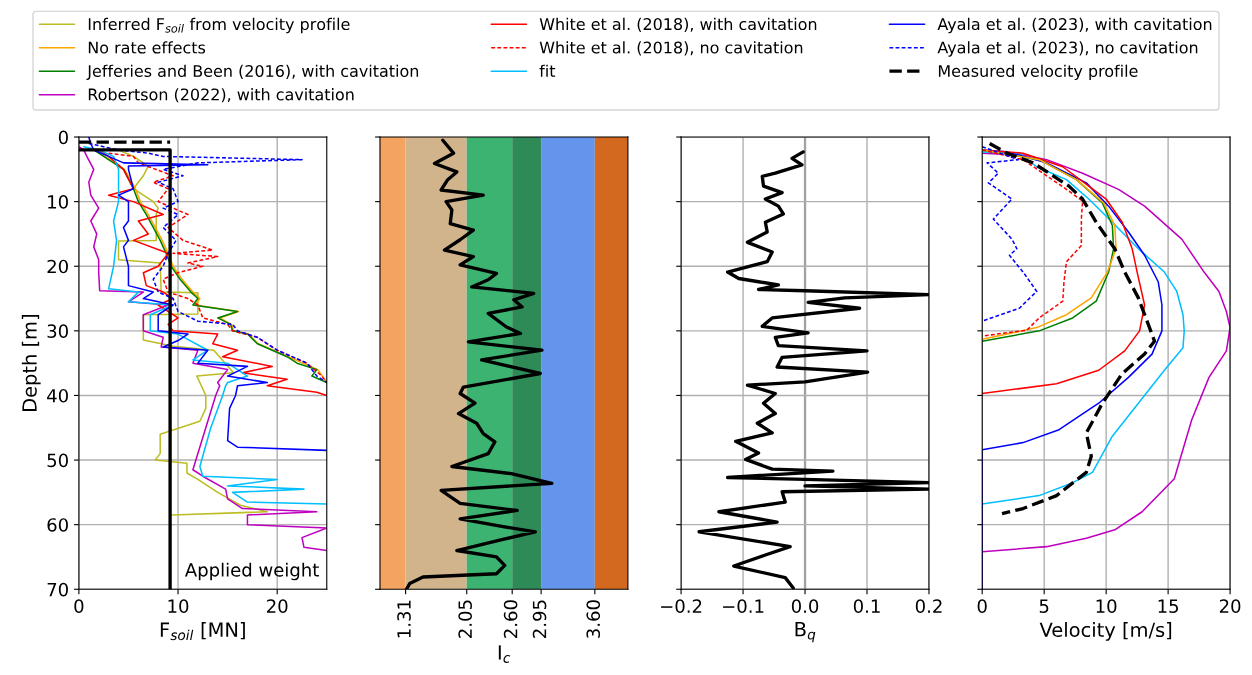 The height and width of the screenshot is (675, 1252). I want to click on legend-label: White et al. (2018), no cavitation, so click(671, 48).